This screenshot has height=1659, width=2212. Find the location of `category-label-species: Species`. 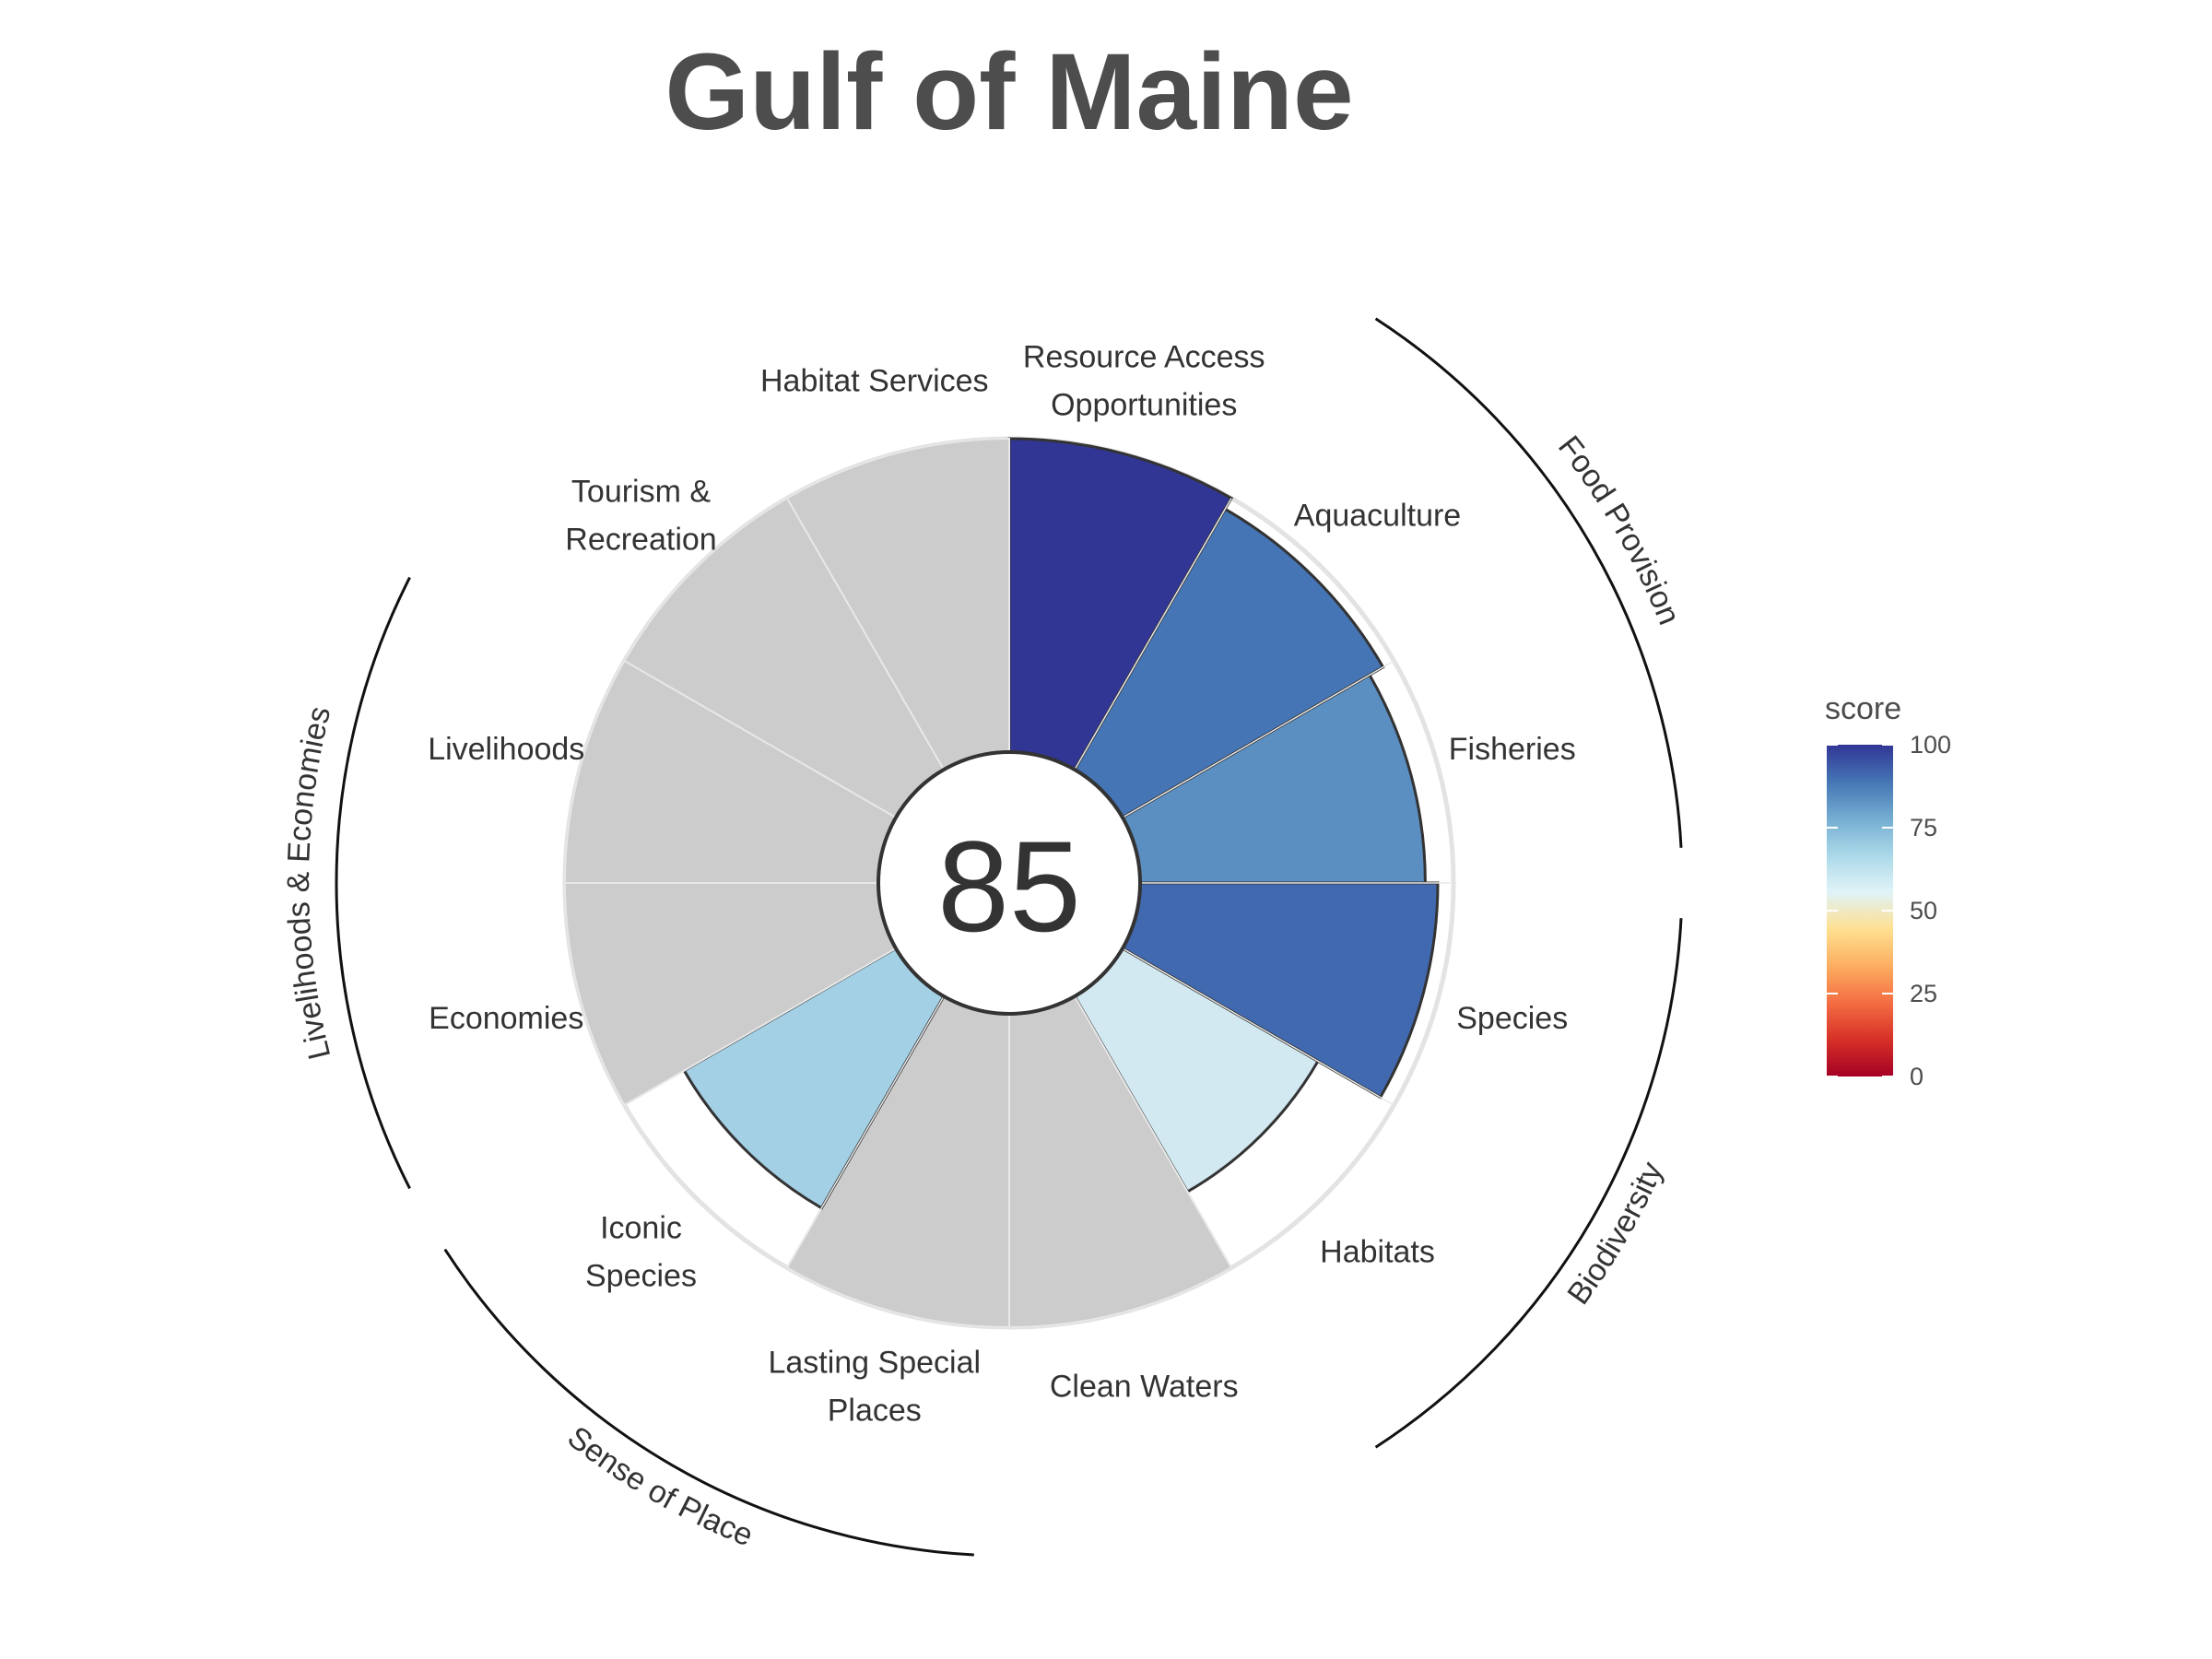

category-label-species: Species is located at coordinates (1512, 1018).